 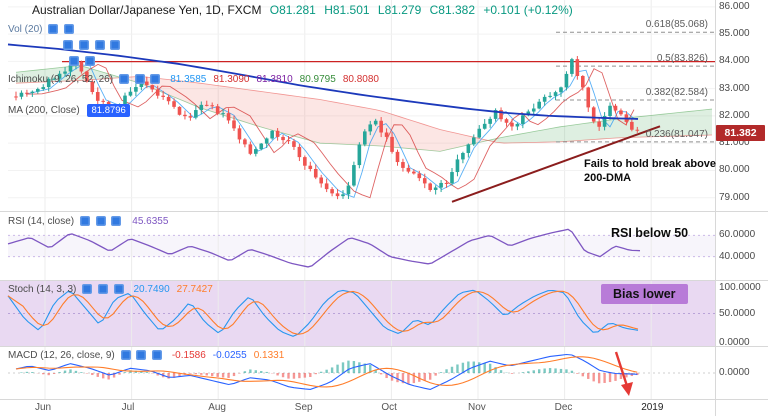 I want to click on more-icon, so click(x=115, y=45).